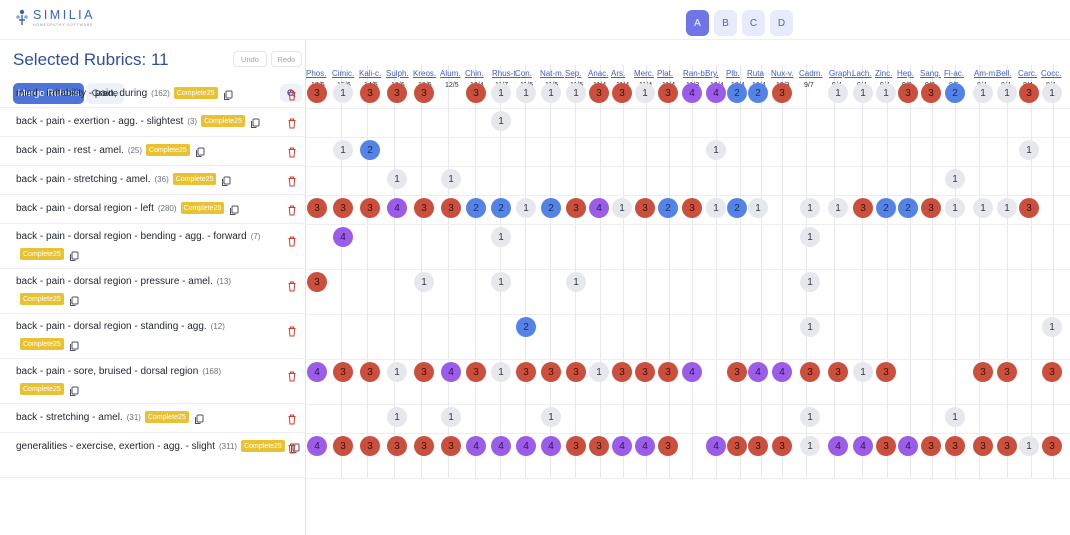 This screenshot has width=1070, height=535. What do you see at coordinates (573, 73) in the screenshot?
I see `remedy-name: Sep.` at bounding box center [573, 73].